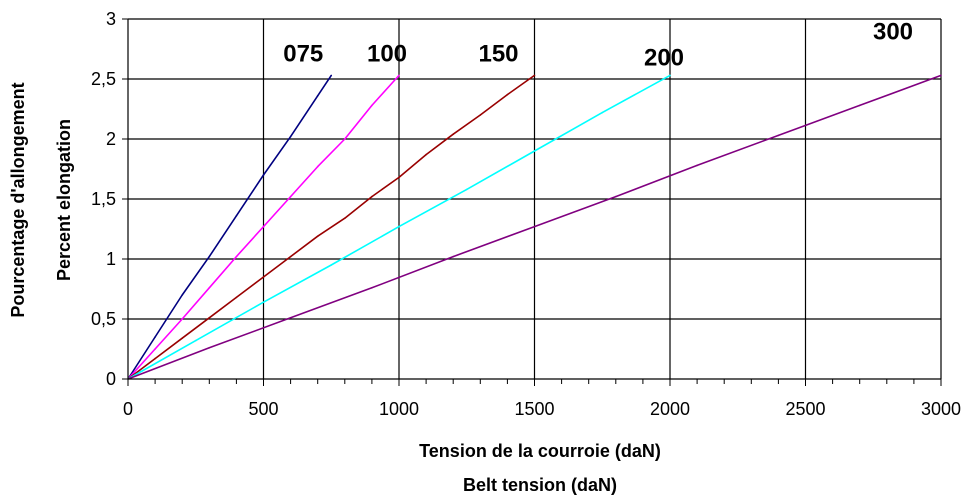 Image resolution: width=971 pixels, height=499 pixels. What do you see at coordinates (598, 44) in the screenshot?
I see `series-labels: 075 100 150 200 300` at bounding box center [598, 44].